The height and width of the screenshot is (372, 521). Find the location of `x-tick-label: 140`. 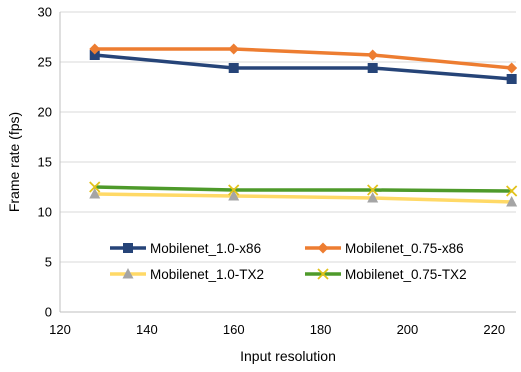

x-tick-label: 140 is located at coordinates (147, 329).